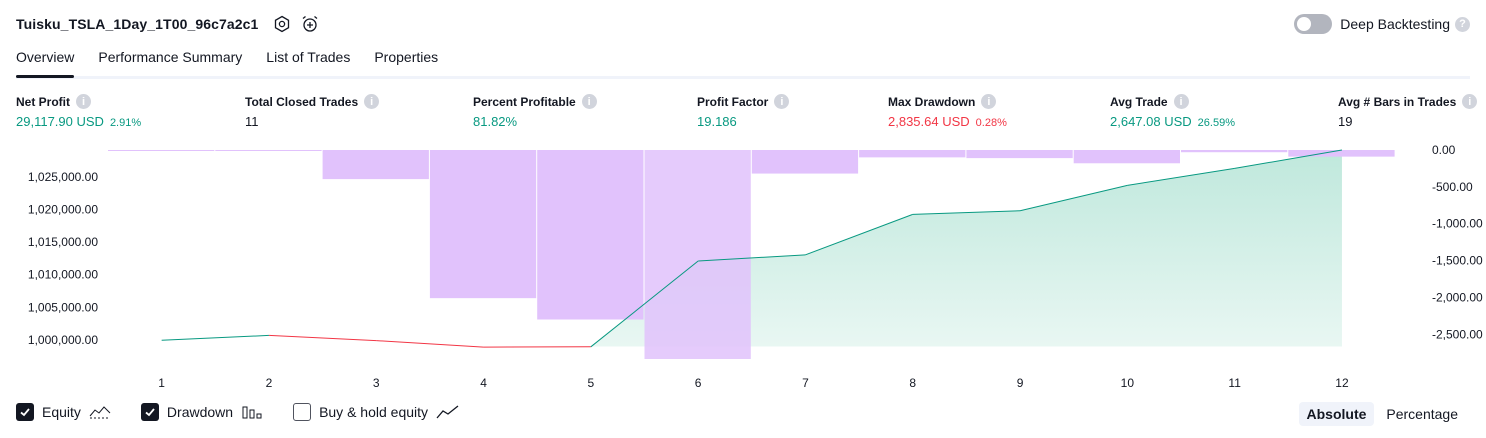 This screenshot has width=1486, height=438. Describe the element at coordinates (63, 307) in the screenshot. I see `left-axis-tick: 1,005,000.00` at that location.